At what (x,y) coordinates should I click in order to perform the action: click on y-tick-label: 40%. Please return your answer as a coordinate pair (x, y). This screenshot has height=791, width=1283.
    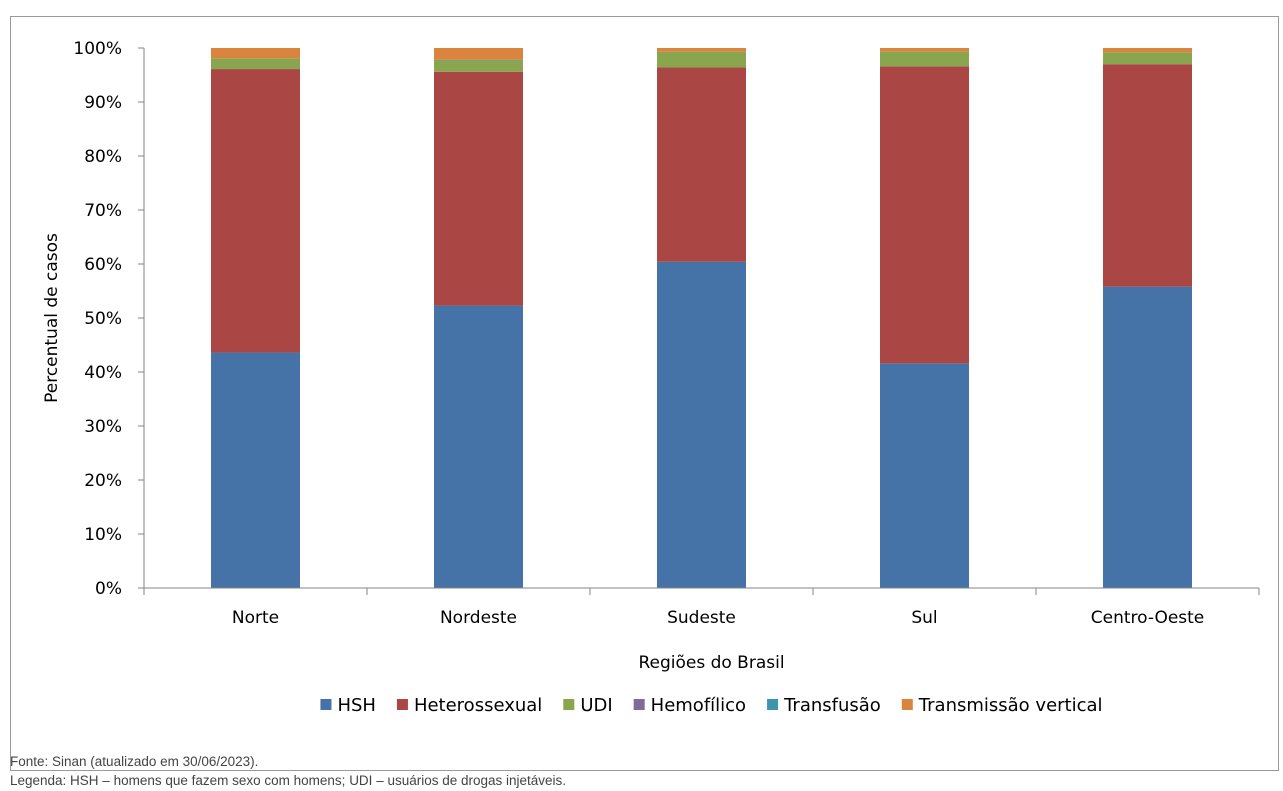
    Looking at the image, I should click on (103, 373).